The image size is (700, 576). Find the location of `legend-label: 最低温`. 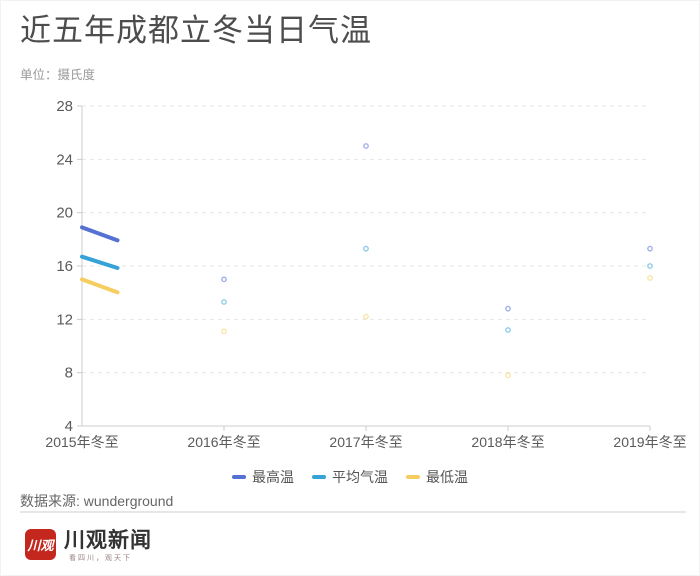

legend-label: 最低温 is located at coordinates (447, 477).